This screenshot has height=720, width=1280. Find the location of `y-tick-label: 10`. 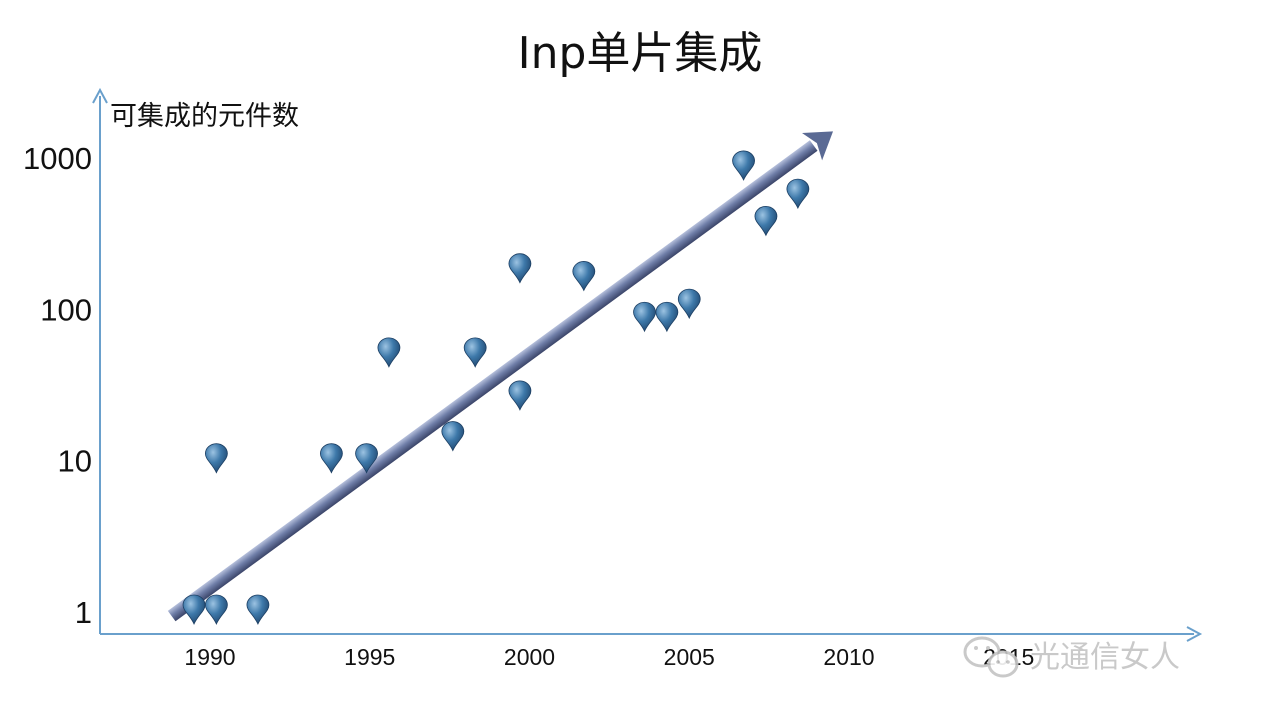

y-tick-label: 10 is located at coordinates (75, 461).